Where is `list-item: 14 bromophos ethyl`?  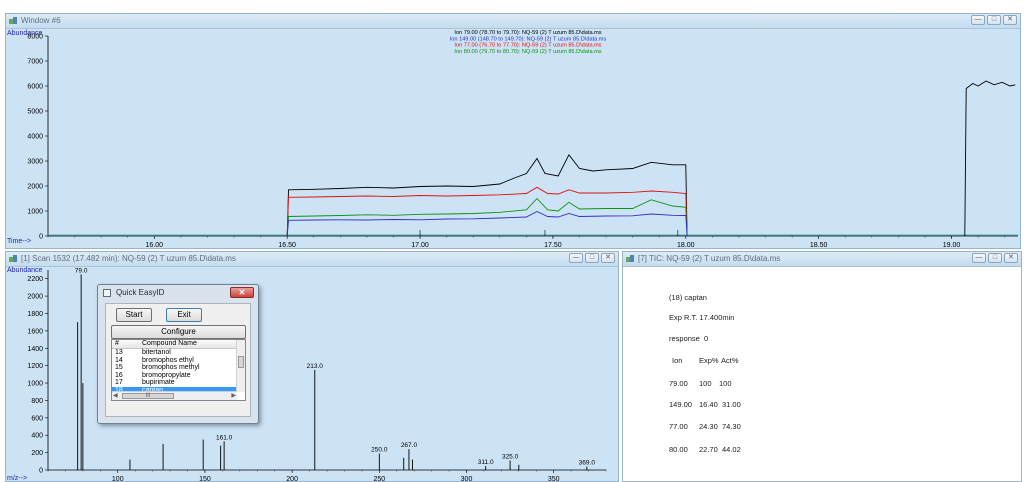 list-item: 14 bromophos ethyl is located at coordinates (174, 361).